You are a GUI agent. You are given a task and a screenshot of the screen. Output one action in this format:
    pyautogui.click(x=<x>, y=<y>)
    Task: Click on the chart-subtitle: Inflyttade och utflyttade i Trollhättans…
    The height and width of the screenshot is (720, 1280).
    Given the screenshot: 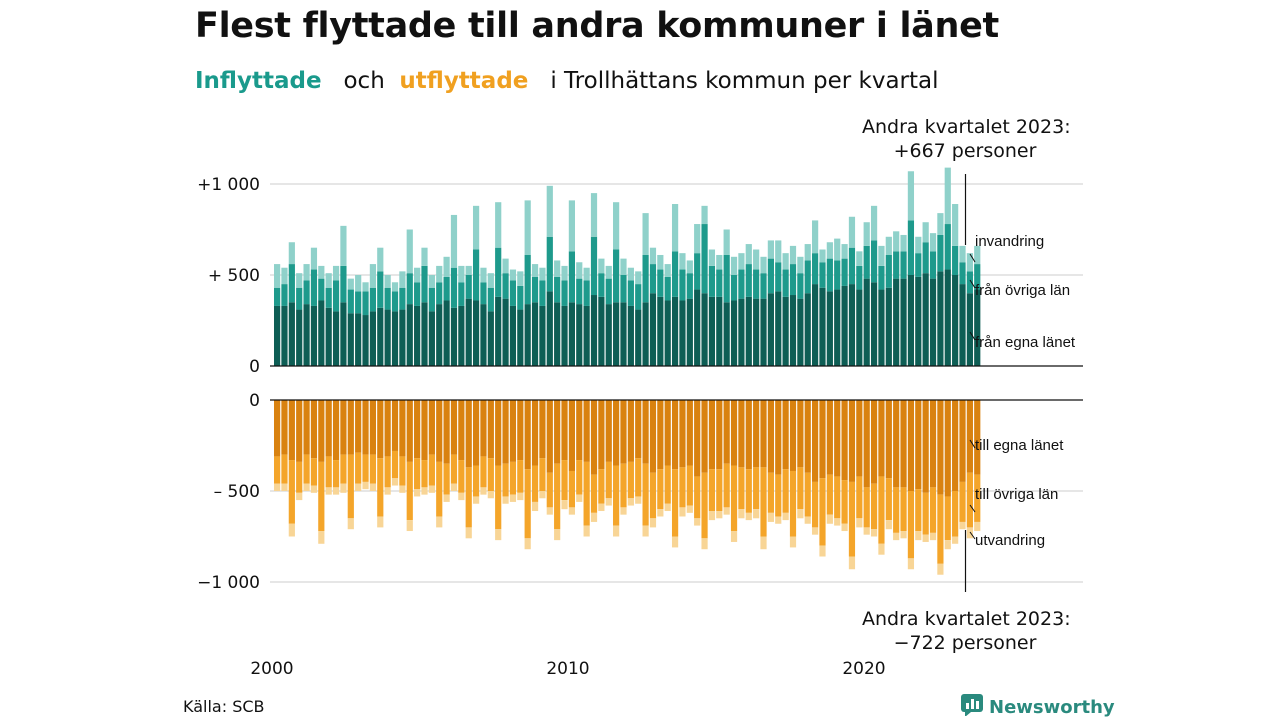 What is the action you would take?
    pyautogui.click(x=567, y=81)
    